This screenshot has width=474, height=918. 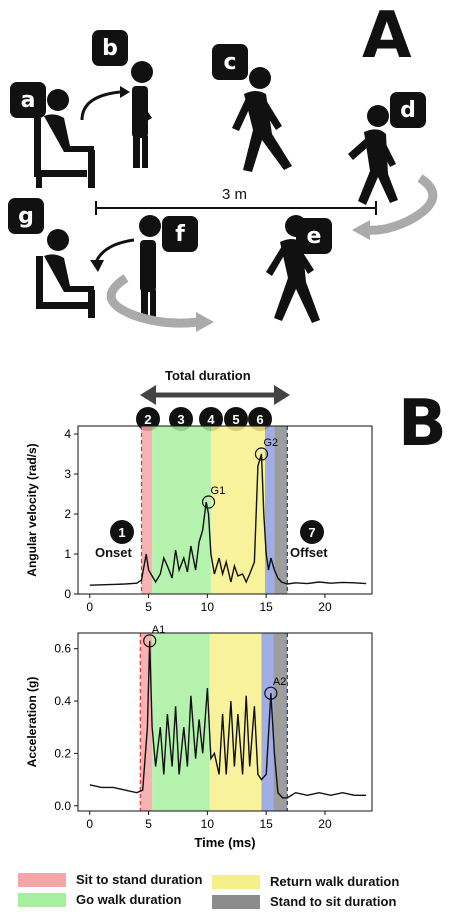 What do you see at coordinates (62, 649) in the screenshot?
I see `y-tick-label: 0.6` at bounding box center [62, 649].